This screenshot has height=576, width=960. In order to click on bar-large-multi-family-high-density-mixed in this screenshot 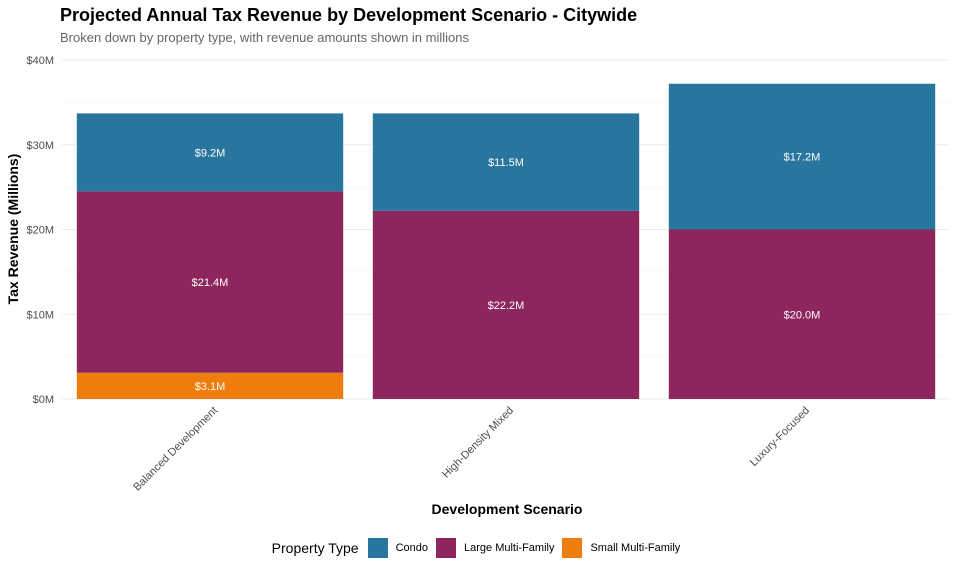, I will do `click(506, 304)`.